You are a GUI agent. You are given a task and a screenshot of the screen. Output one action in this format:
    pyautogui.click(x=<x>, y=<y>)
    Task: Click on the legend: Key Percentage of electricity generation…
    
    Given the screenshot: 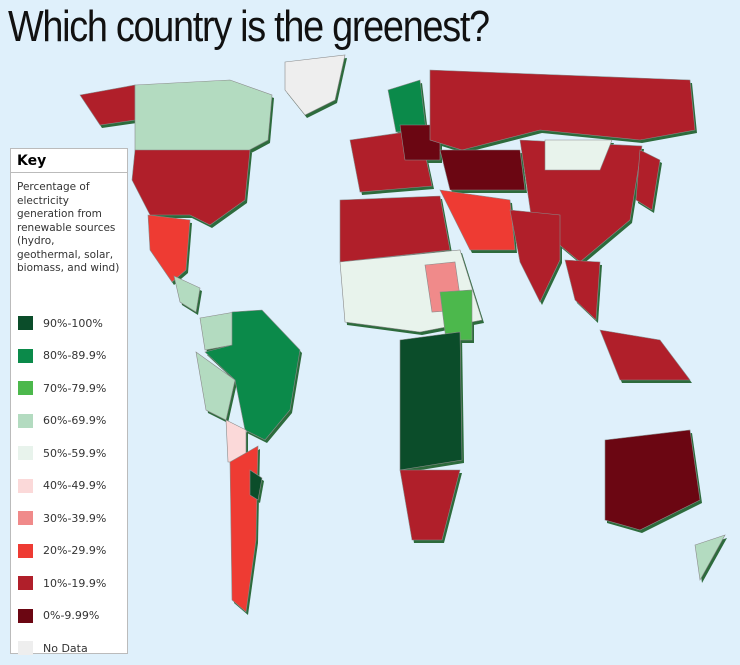 What is the action you would take?
    pyautogui.click(x=69, y=402)
    